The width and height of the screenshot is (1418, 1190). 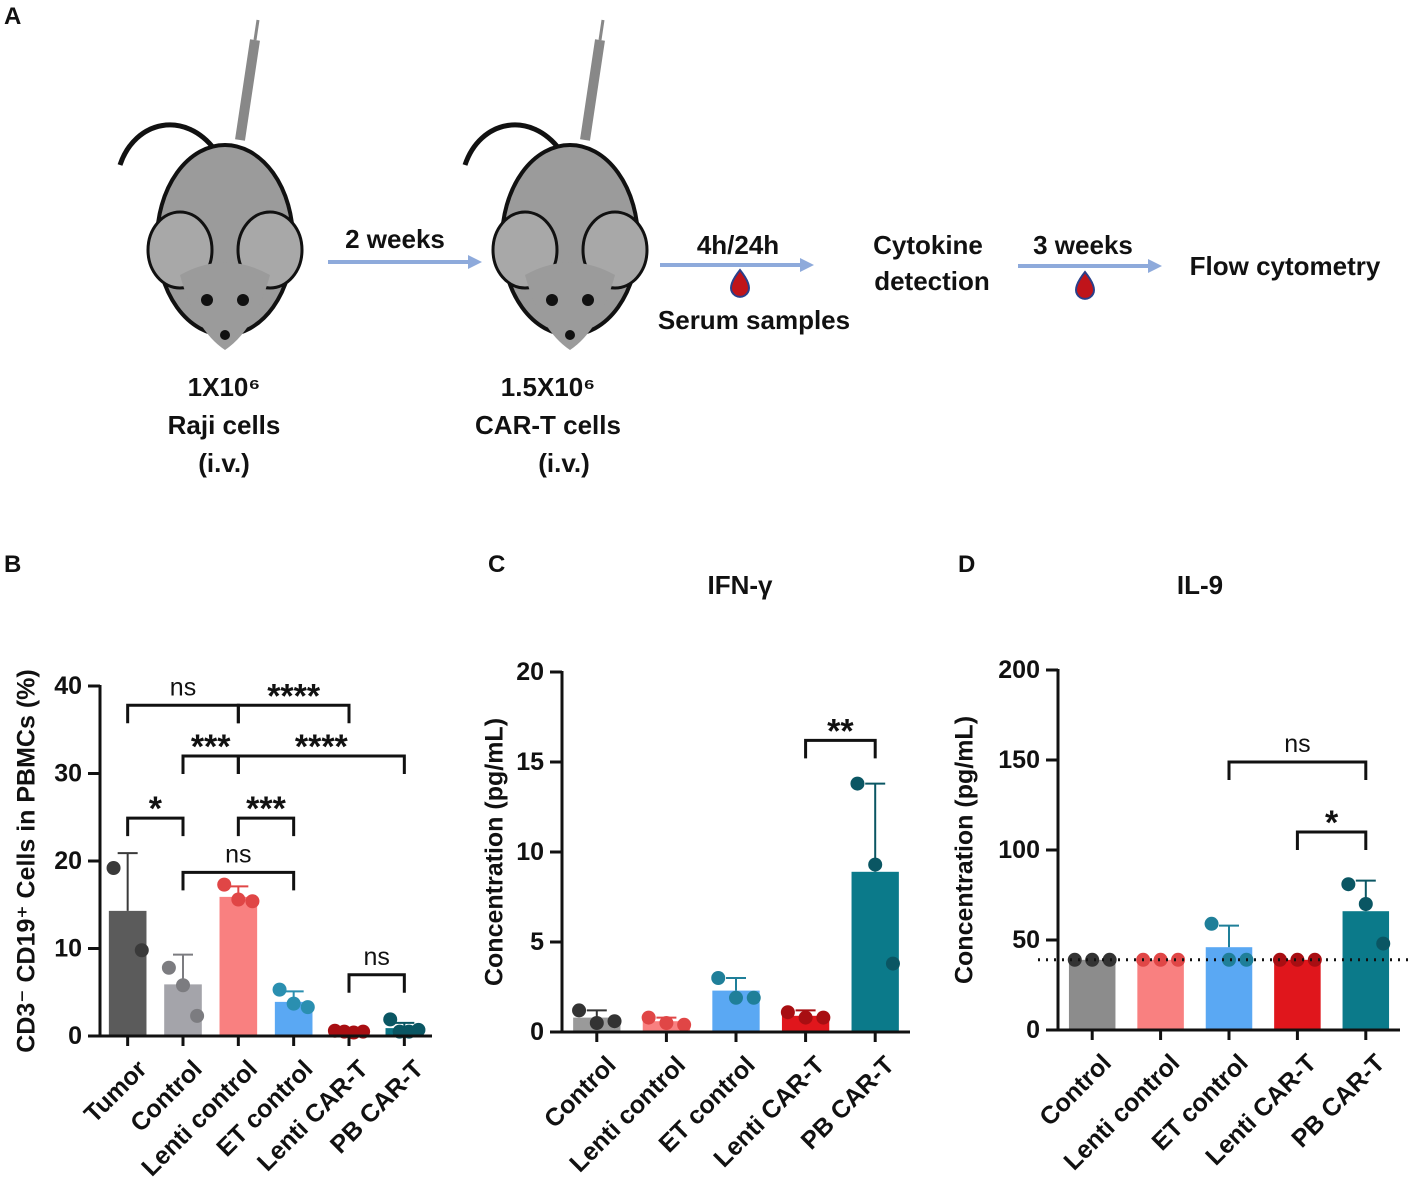 What do you see at coordinates (745, 264) in the screenshot?
I see `arrow` at bounding box center [745, 264].